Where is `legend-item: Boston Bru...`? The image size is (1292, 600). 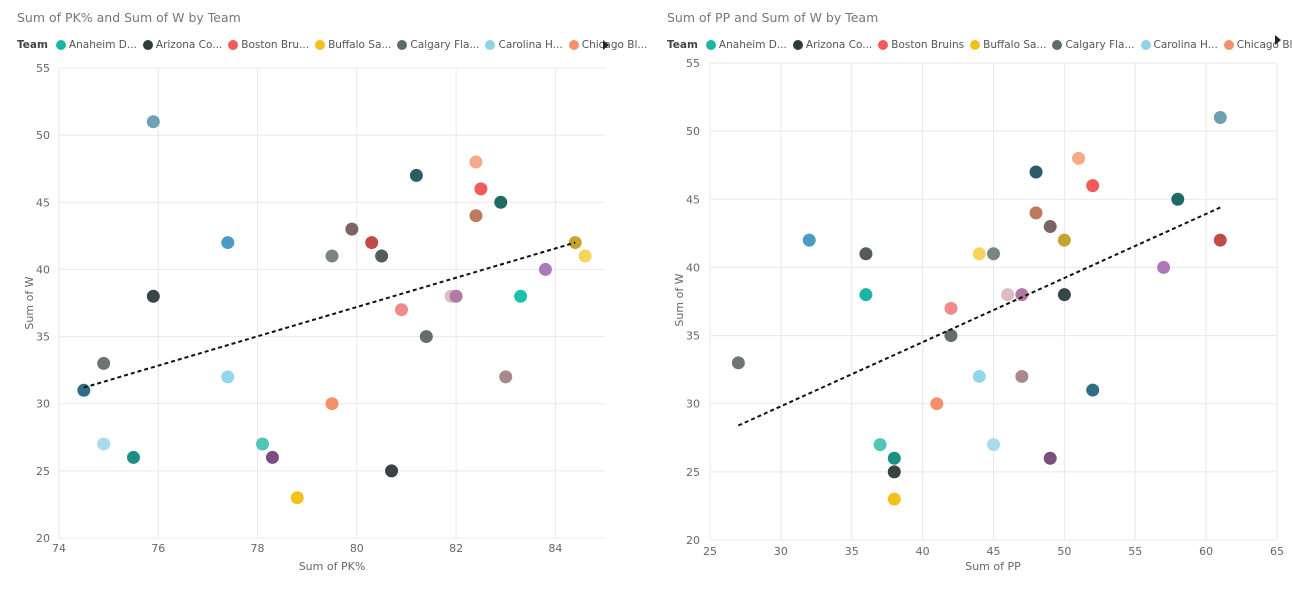 legend-item: Boston Bru... is located at coordinates (268, 45).